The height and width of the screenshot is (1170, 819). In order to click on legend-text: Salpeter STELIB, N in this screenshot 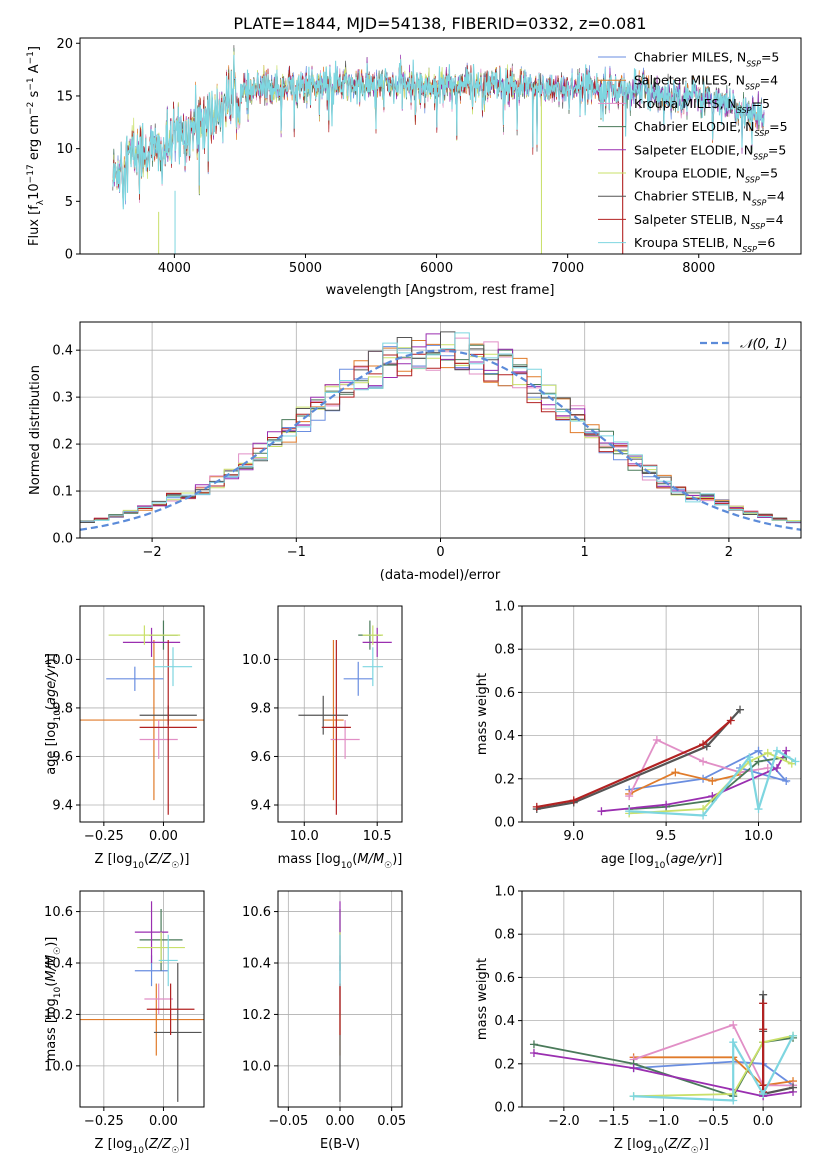, I will do `click(692, 219)`.